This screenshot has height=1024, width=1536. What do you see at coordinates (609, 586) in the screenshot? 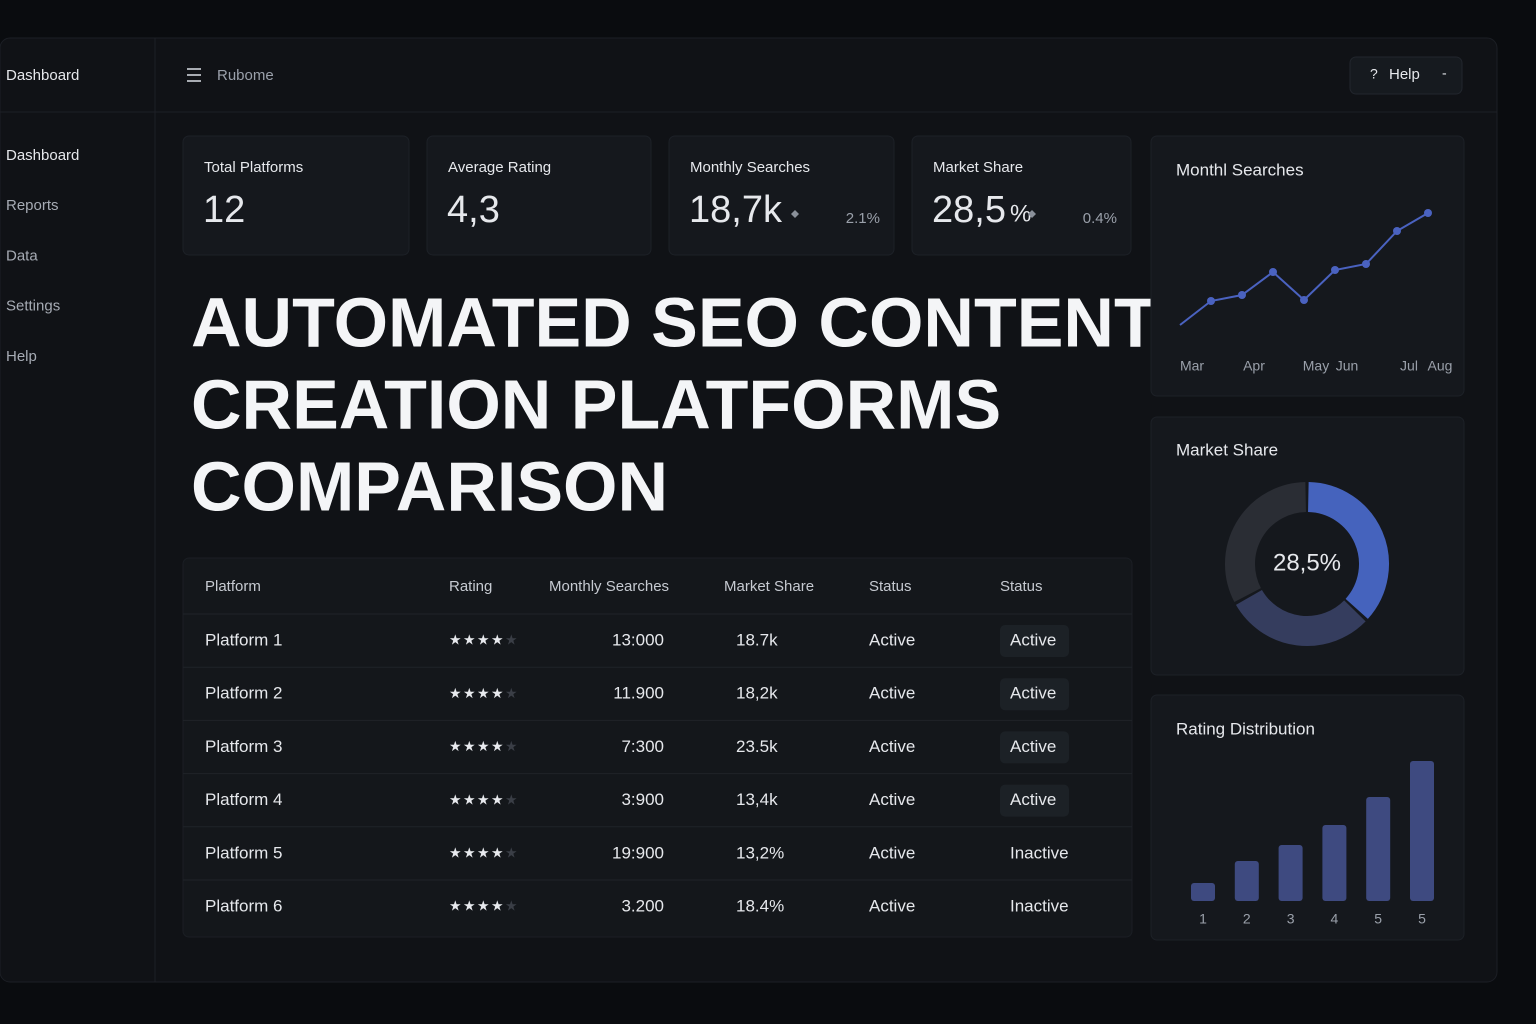
I see `table-header: Monthly Searches` at bounding box center [609, 586].